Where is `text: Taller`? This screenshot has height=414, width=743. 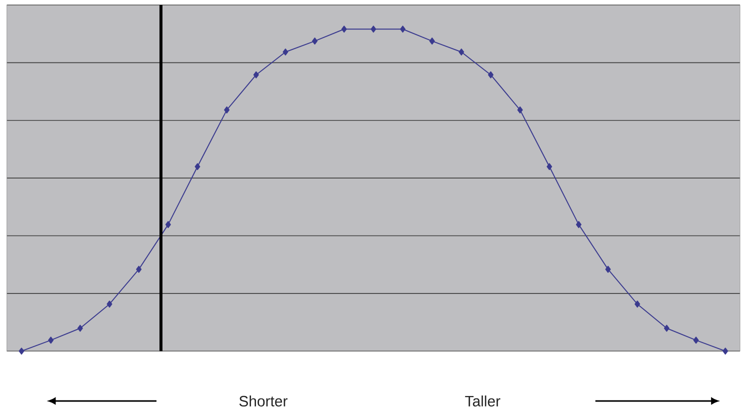
text: Taller is located at coordinates (482, 401).